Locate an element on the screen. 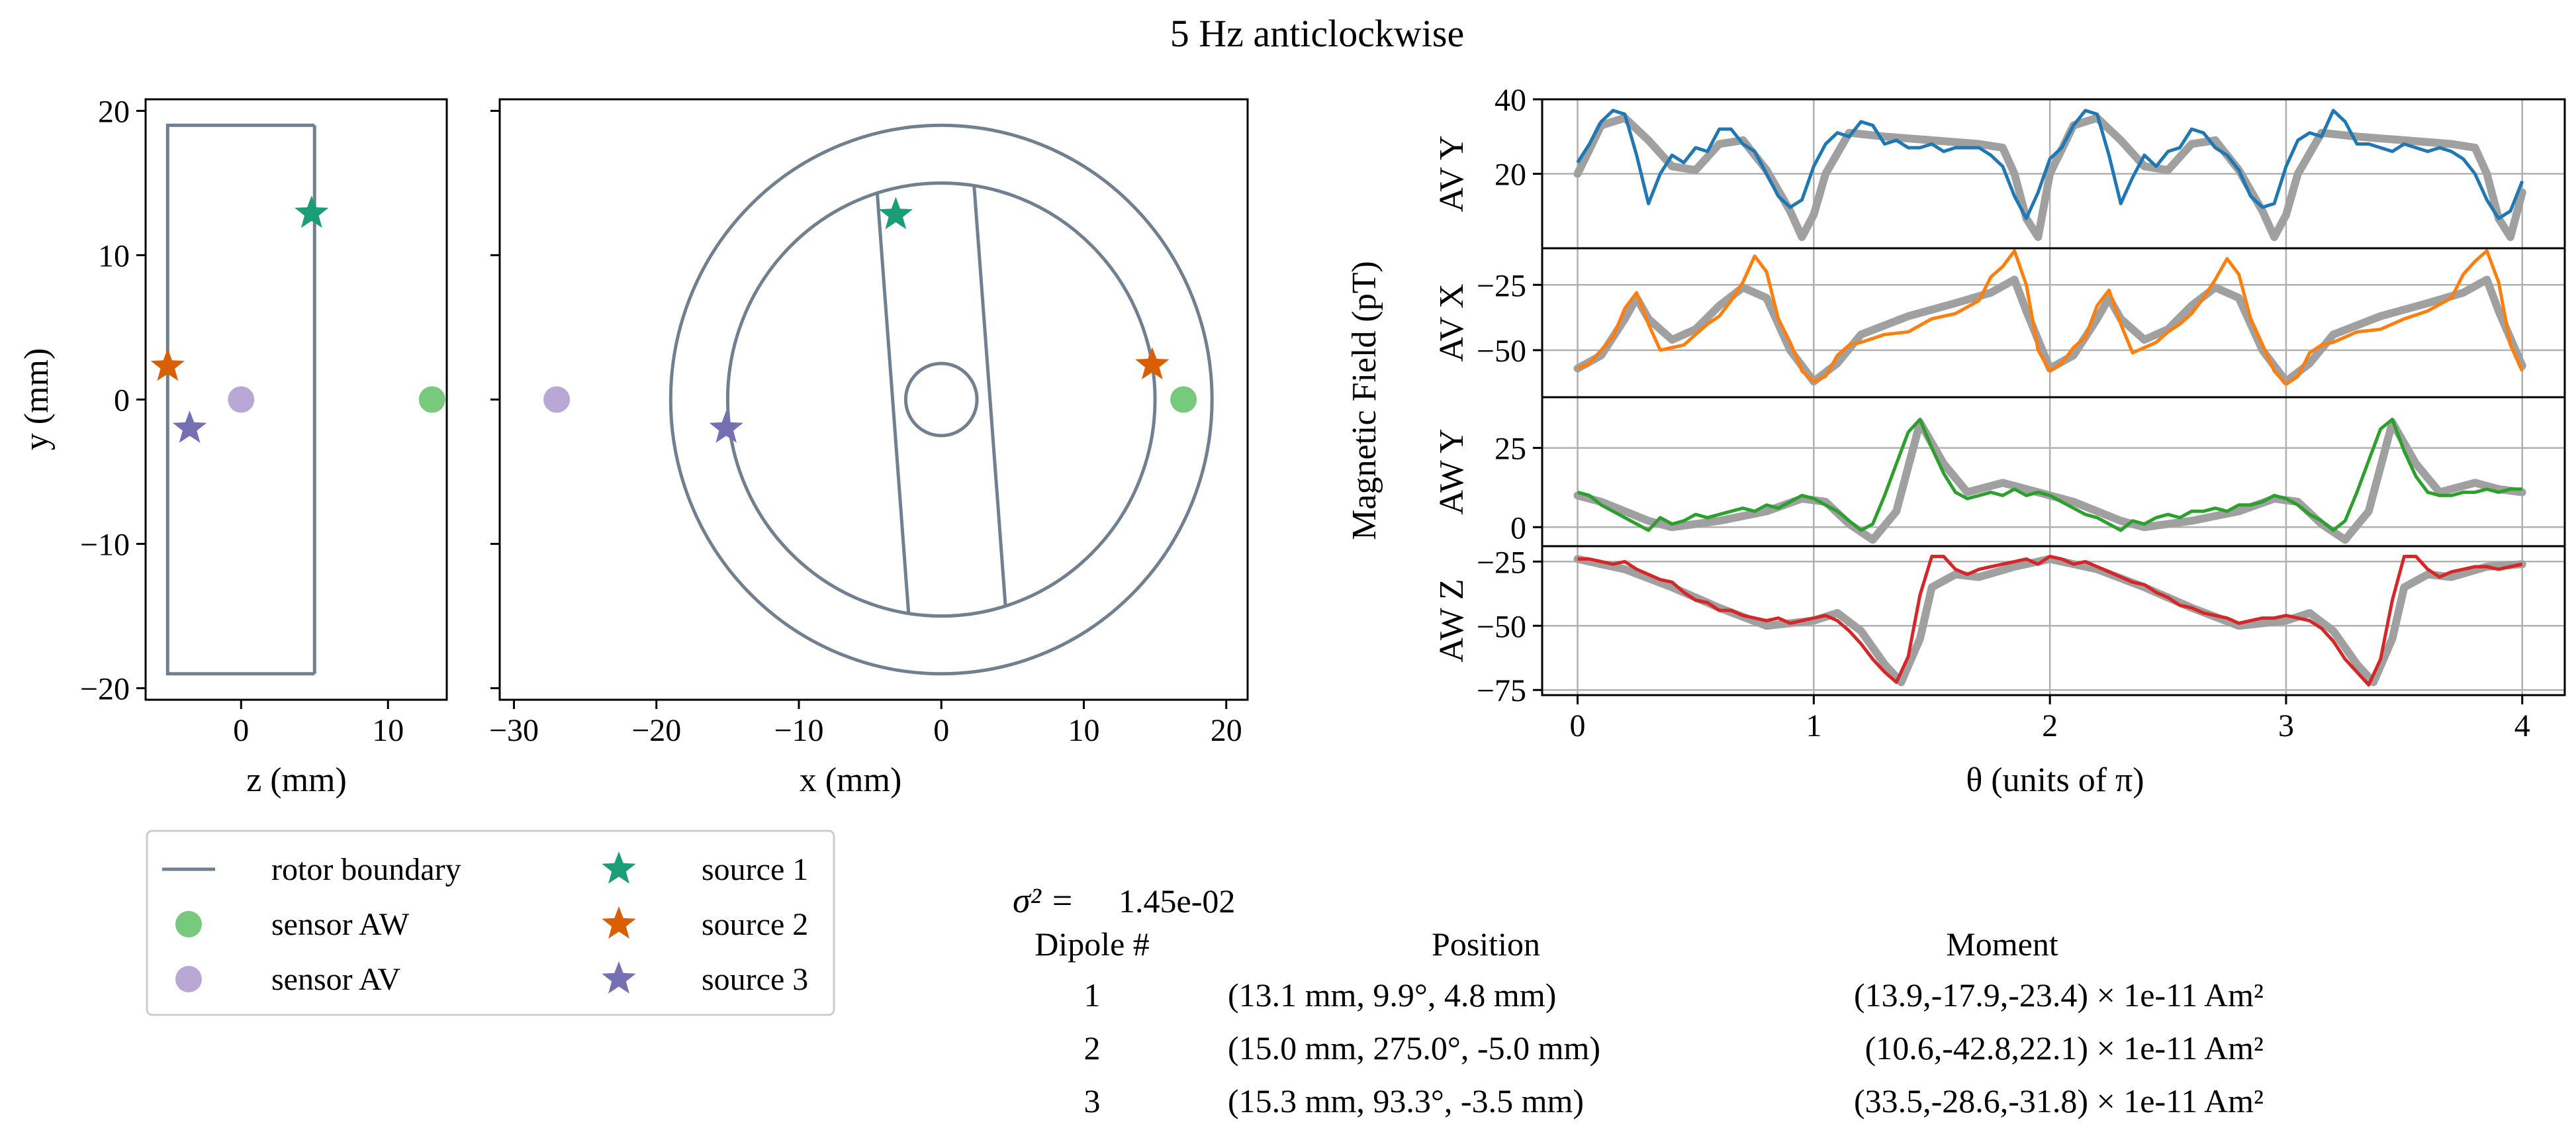 This screenshot has height=1140, width=2576. xy-xtick-label: 20 is located at coordinates (1226, 730).